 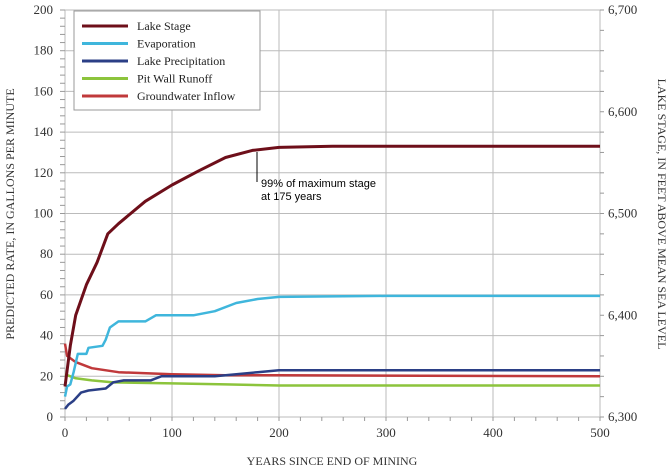 I want to click on annotation-line-1: 99% of maximum stage, so click(x=318, y=184).